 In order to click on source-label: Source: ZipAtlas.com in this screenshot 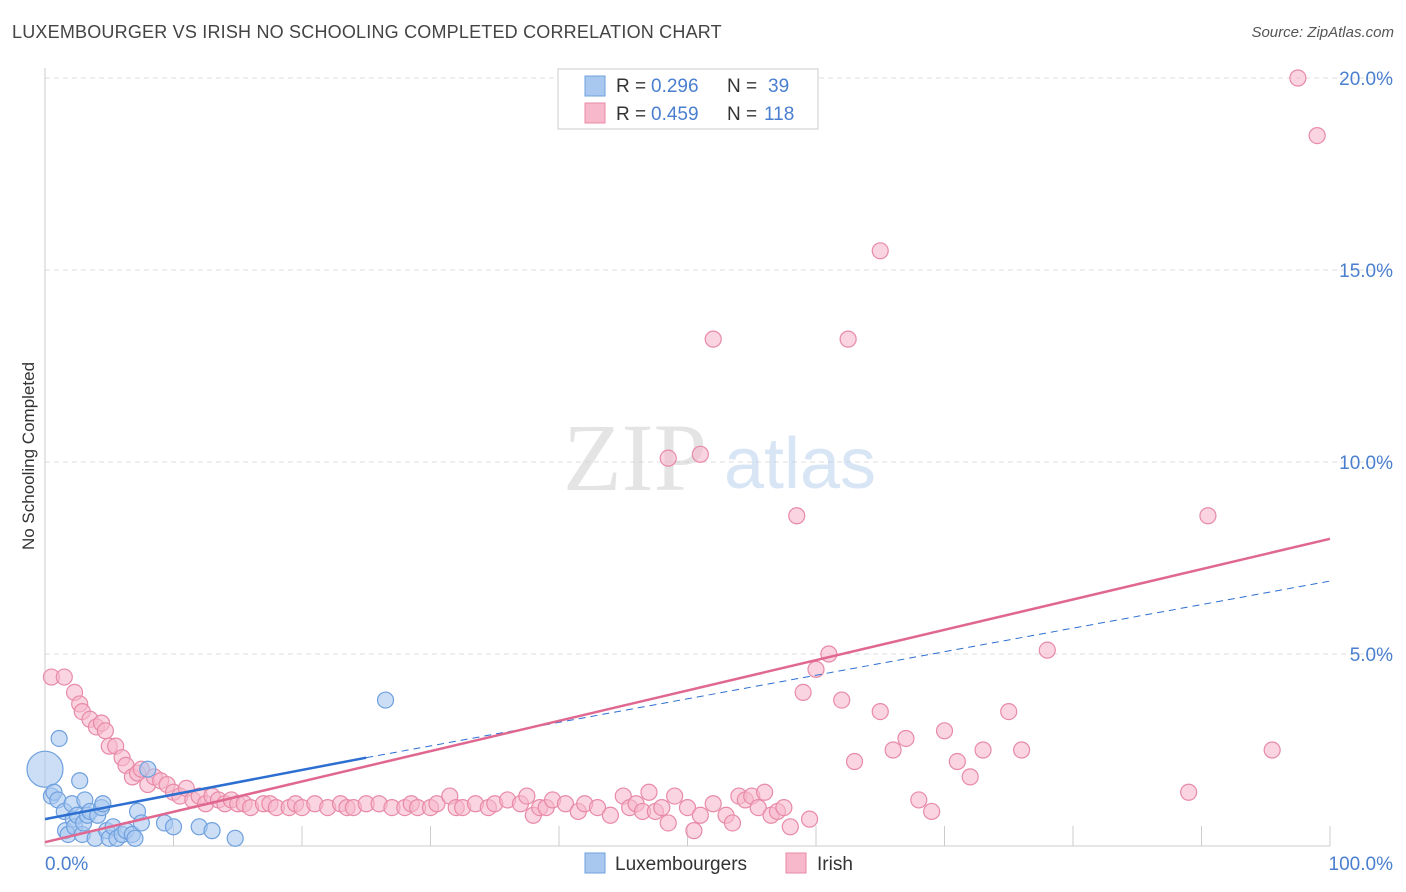, I will do `click(1322, 32)`.